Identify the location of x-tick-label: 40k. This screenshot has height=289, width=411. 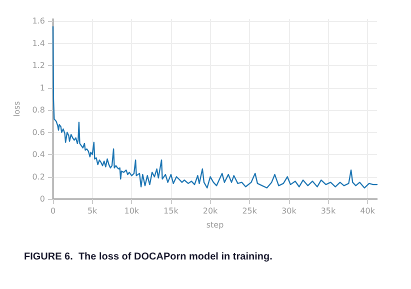
(368, 211).